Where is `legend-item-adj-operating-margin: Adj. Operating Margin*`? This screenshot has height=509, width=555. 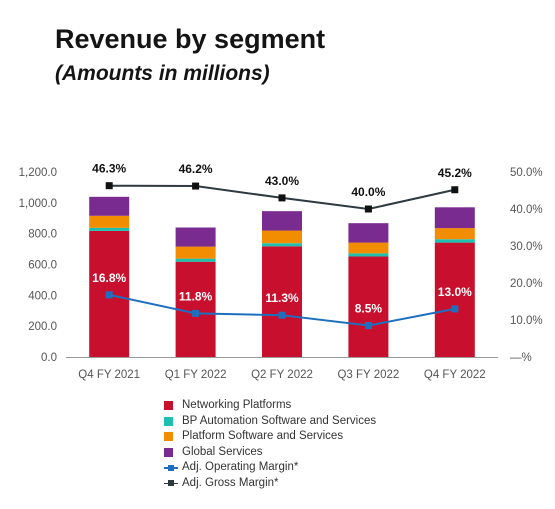
legend-item-adj-operating-margin: Adj. Operating Margin* is located at coordinates (270, 468).